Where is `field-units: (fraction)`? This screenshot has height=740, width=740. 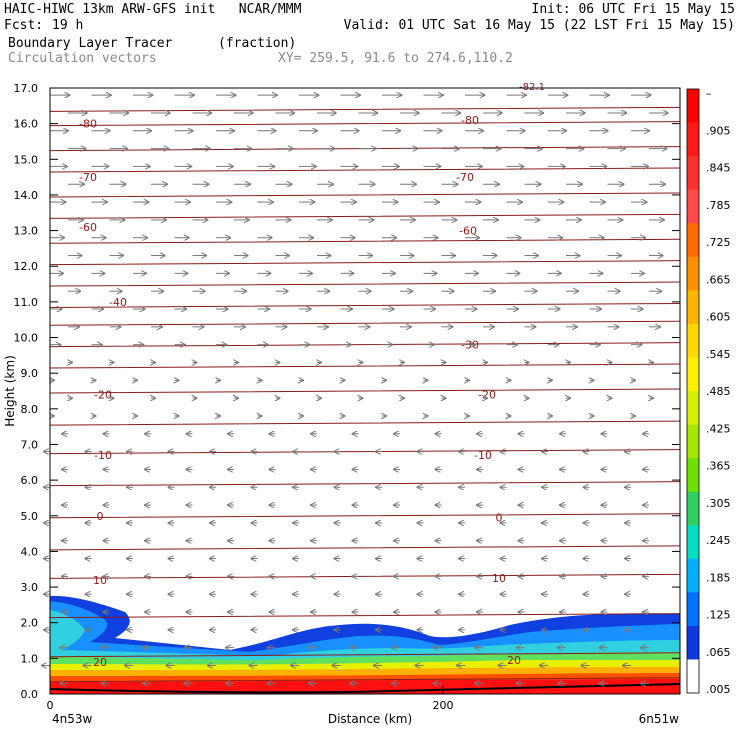 field-units: (fraction) is located at coordinates (257, 43).